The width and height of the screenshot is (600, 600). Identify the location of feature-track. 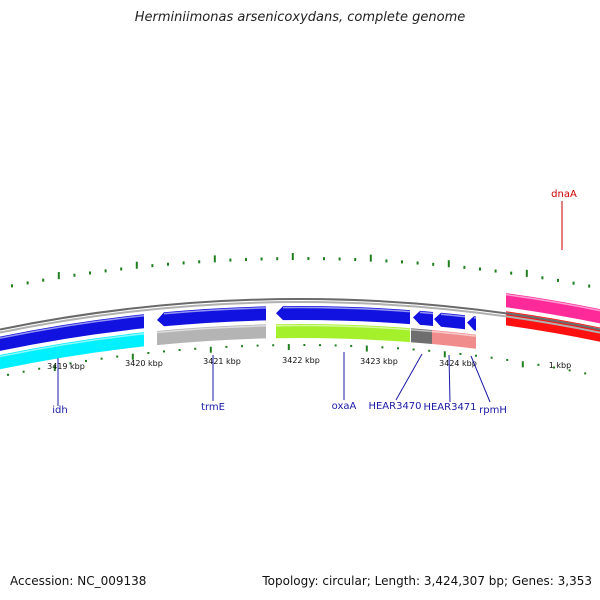
(300, 331).